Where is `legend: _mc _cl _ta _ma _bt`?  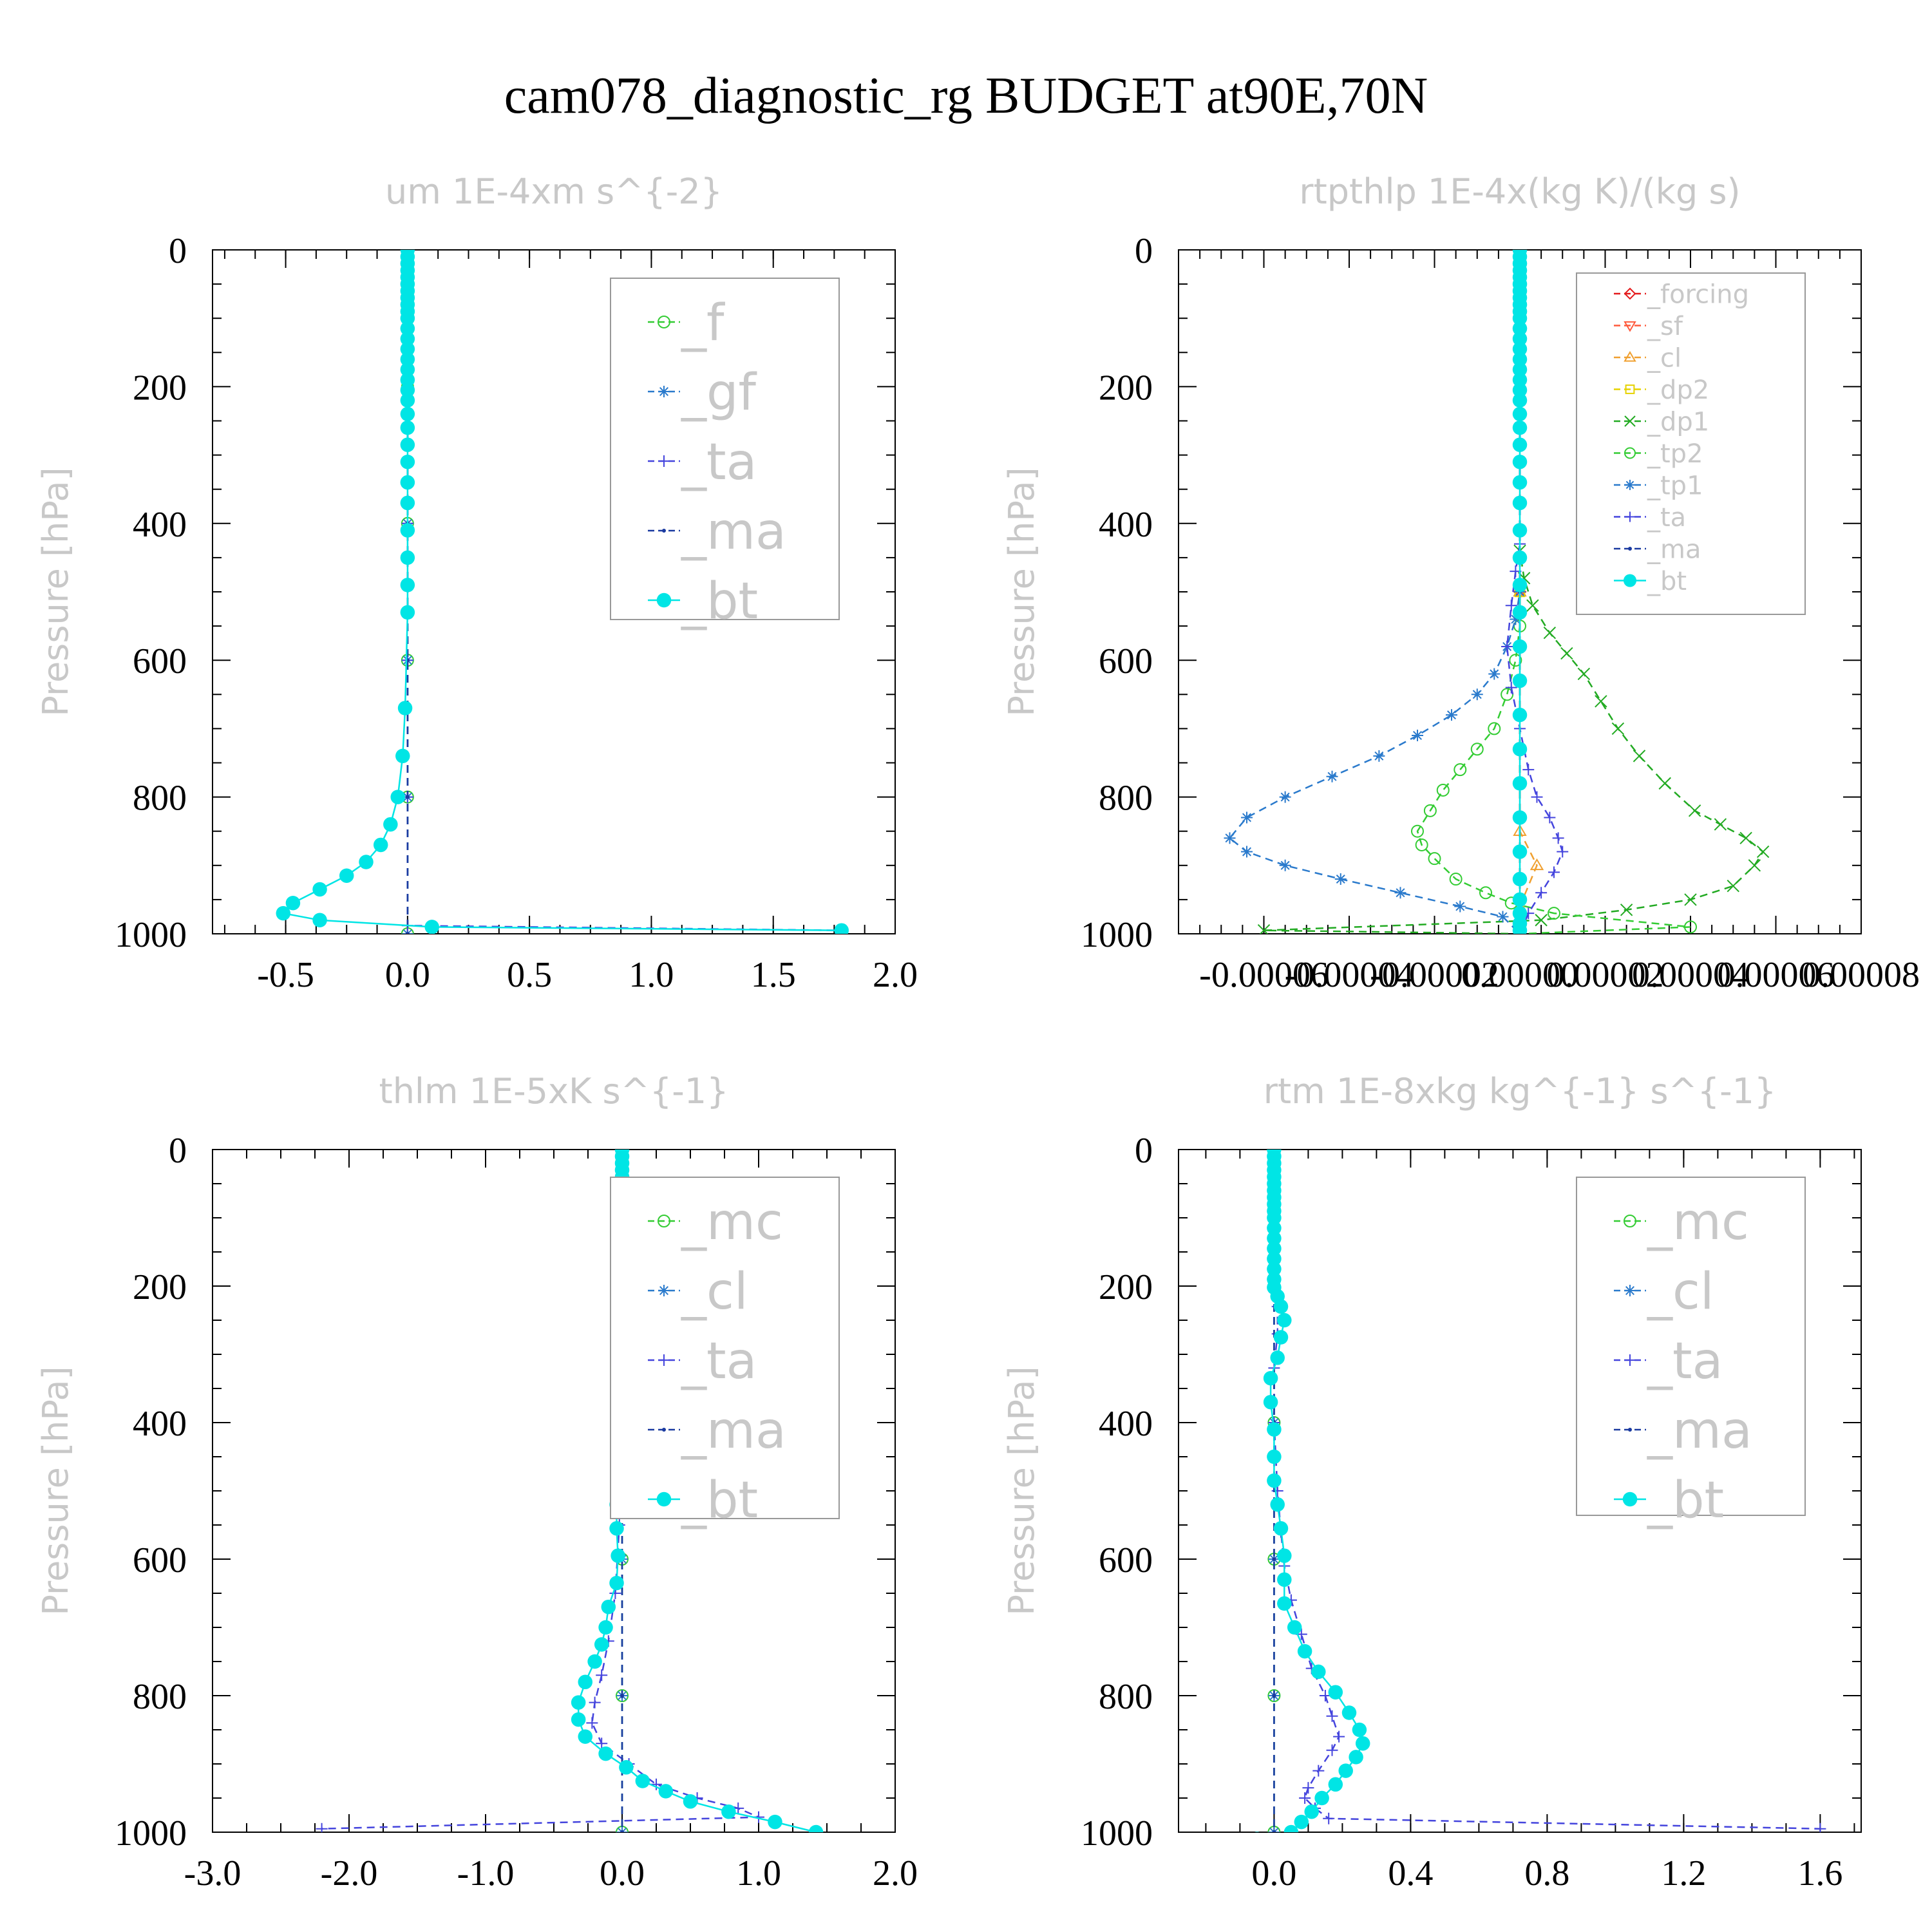
legend: _mc _cl _ta _ma _bt is located at coordinates (1691, 1353).